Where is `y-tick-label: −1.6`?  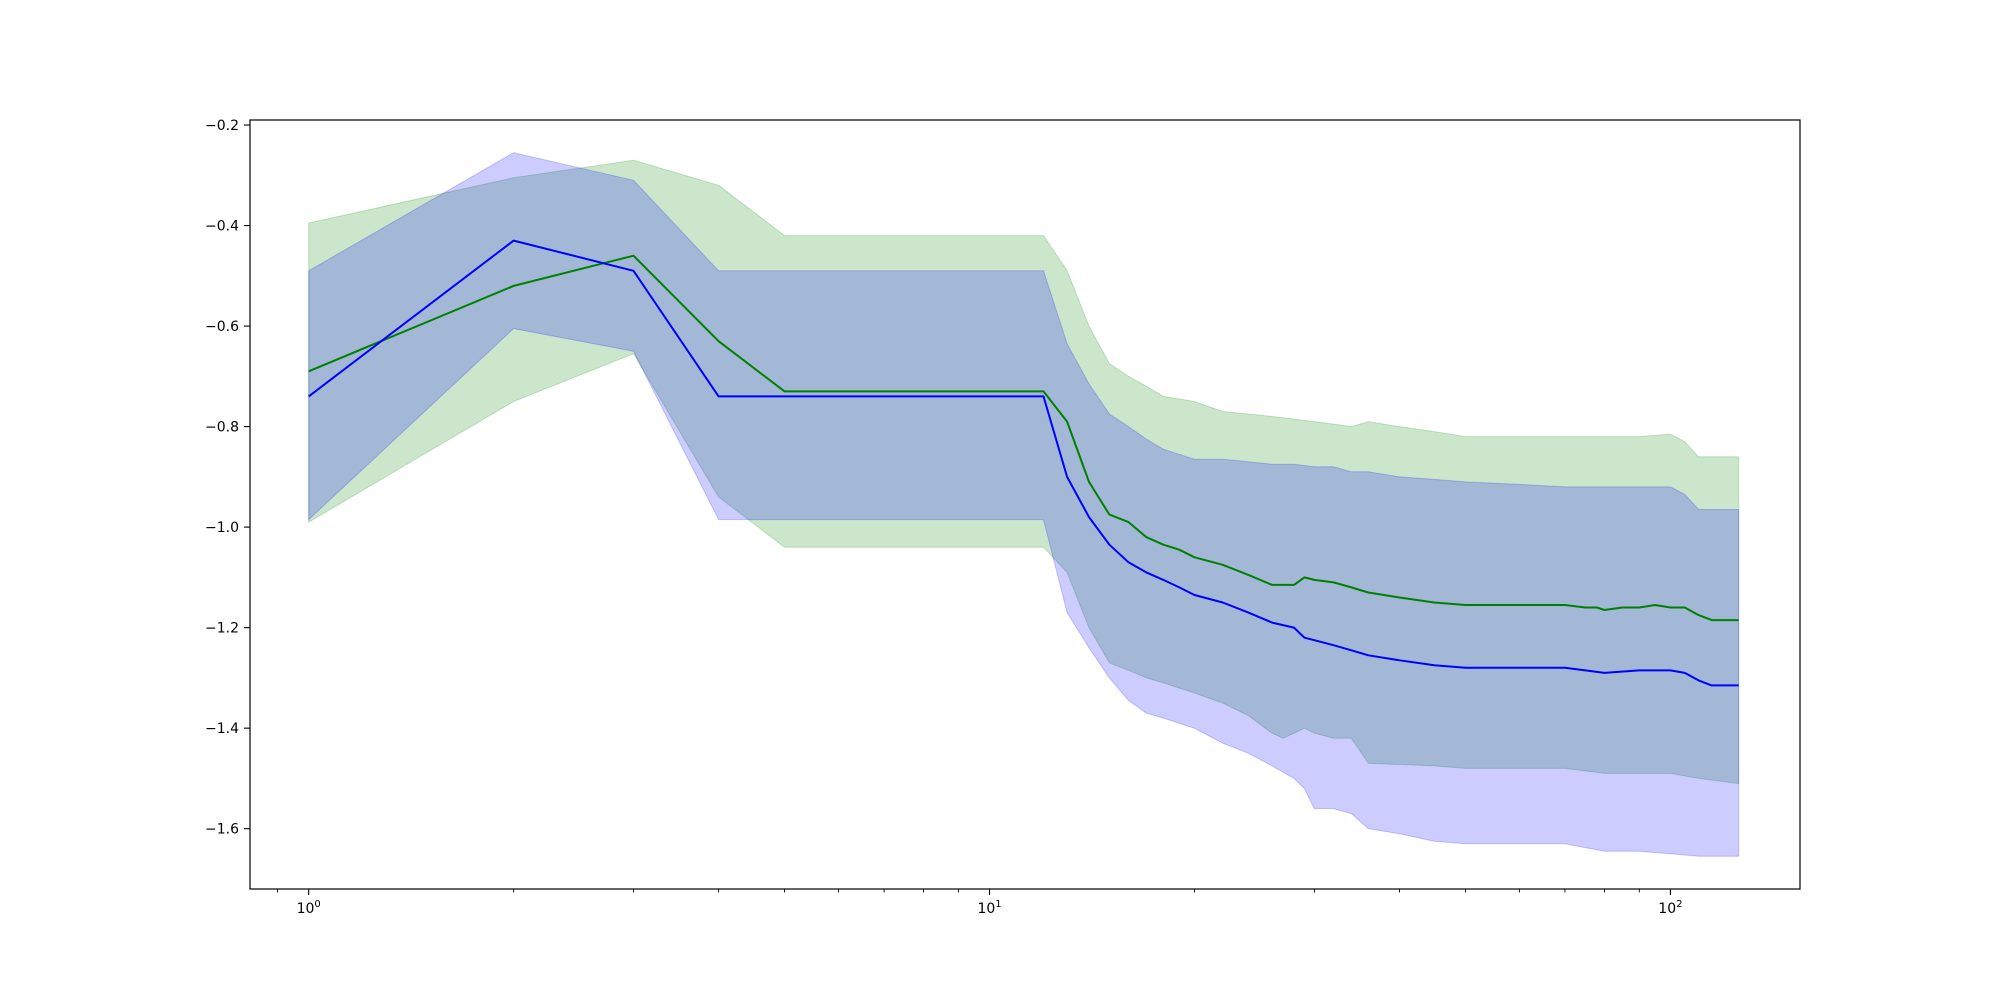
y-tick-label: −1.6 is located at coordinates (222, 830).